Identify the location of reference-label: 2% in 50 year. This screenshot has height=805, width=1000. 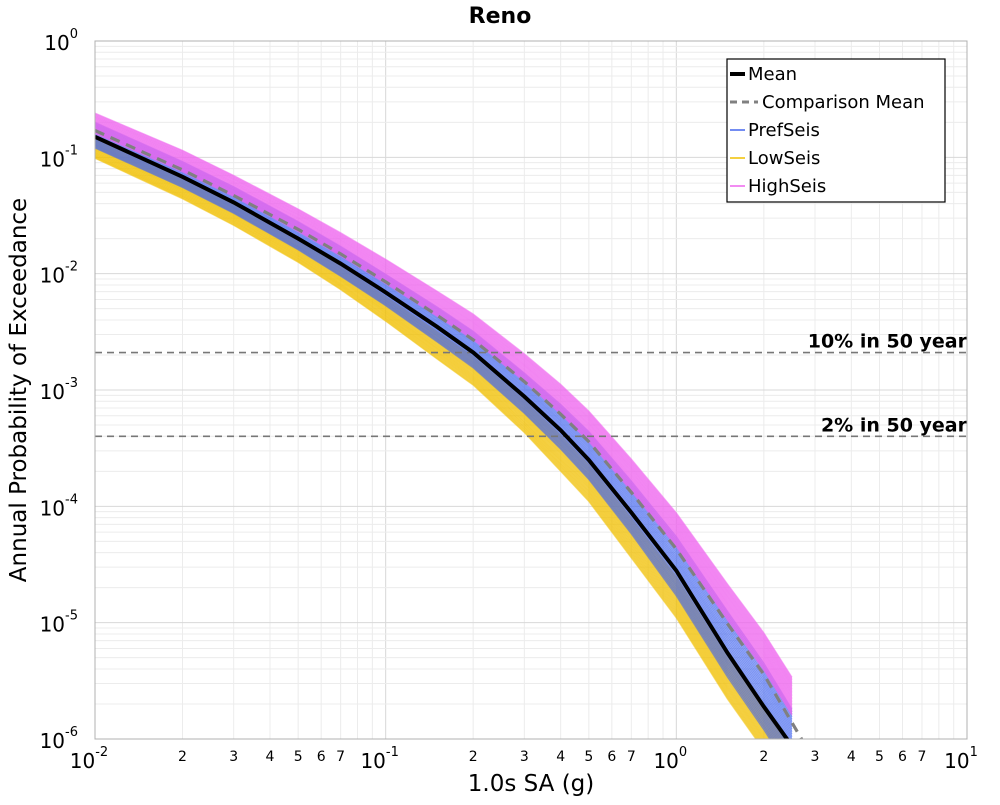
(894, 425).